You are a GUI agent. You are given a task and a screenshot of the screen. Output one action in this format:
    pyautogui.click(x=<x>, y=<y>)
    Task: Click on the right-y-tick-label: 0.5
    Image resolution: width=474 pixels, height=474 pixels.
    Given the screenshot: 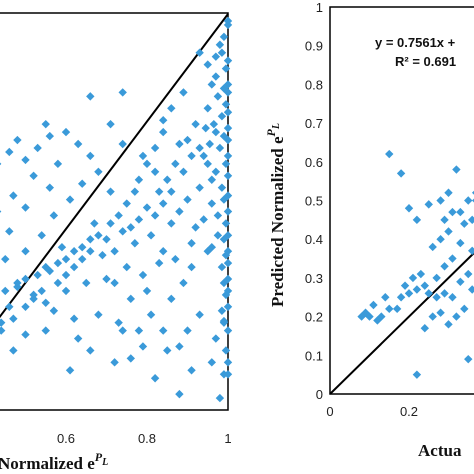 What is the action you would take?
    pyautogui.click(x=314, y=201)
    